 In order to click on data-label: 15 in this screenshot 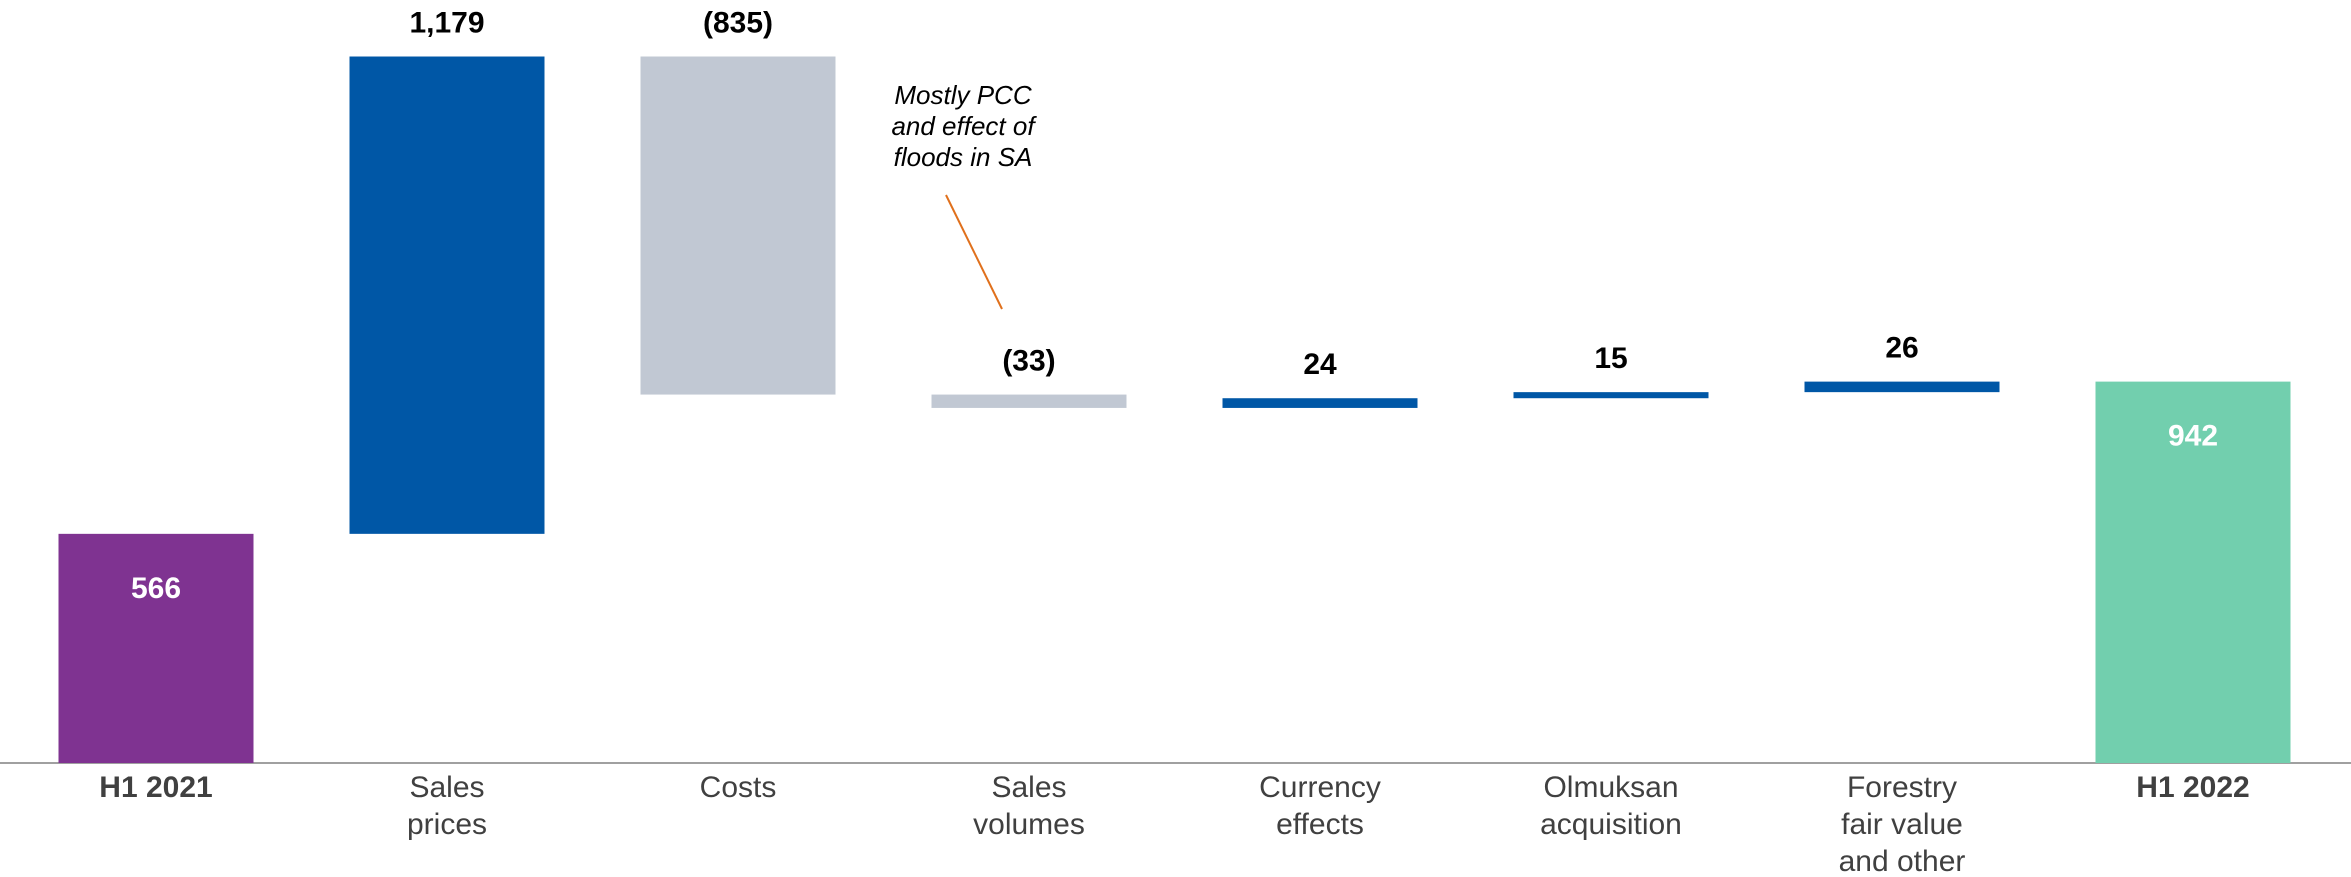, I will do `click(1610, 358)`.